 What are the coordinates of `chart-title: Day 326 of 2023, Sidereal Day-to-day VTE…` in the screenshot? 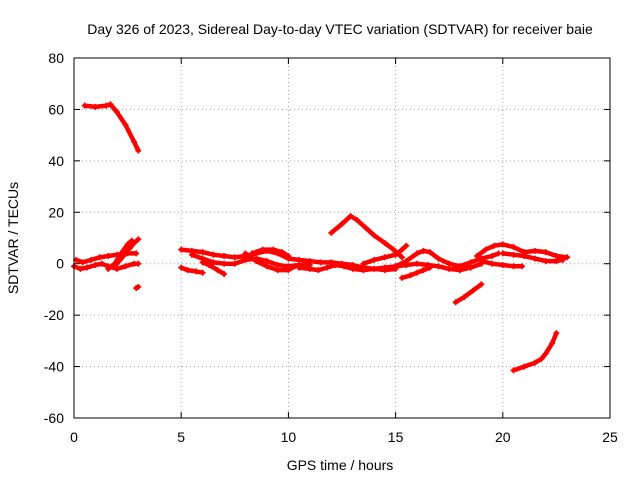 It's located at (340, 29).